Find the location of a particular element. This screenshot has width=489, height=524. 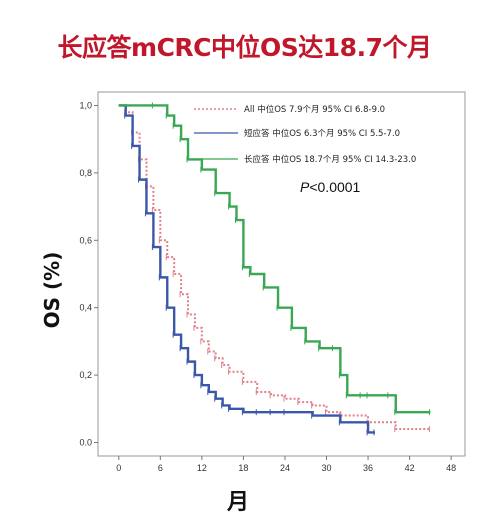

x-tick-label: 36 is located at coordinates (368, 468).